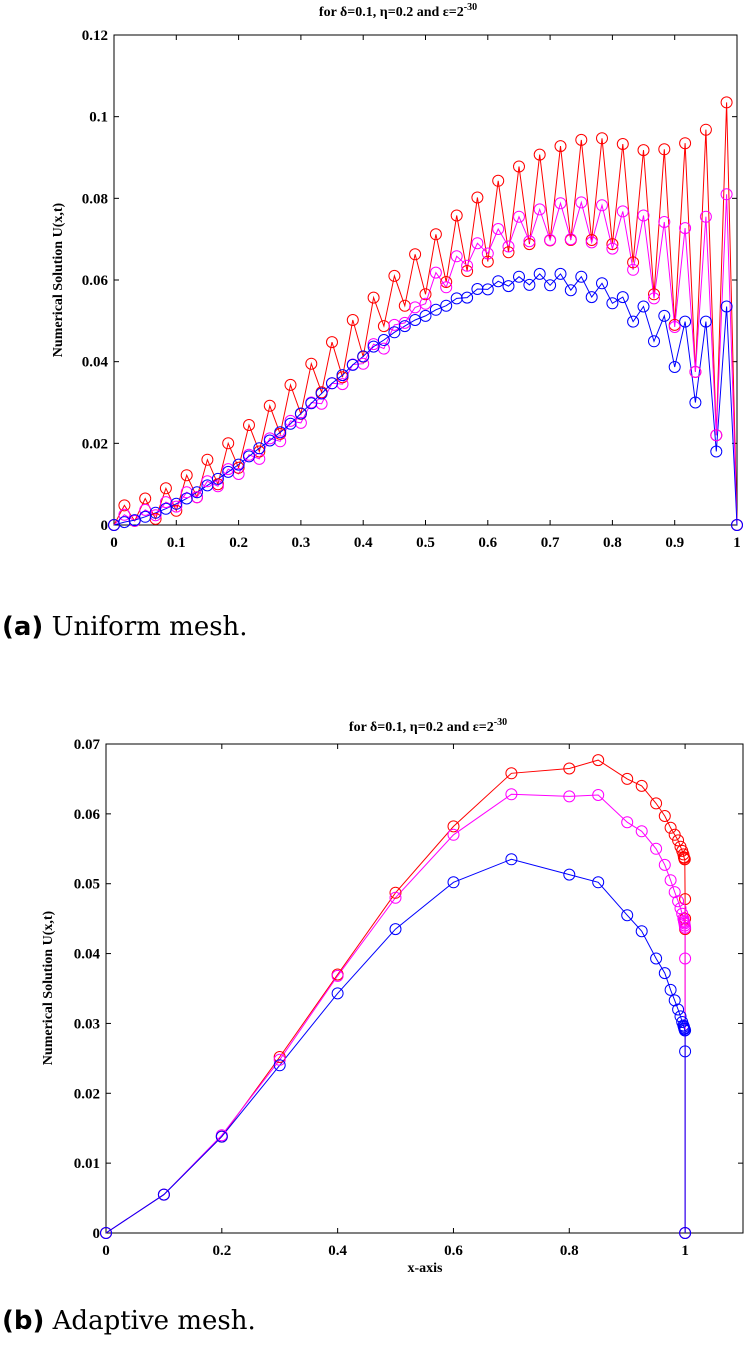 The height and width of the screenshot is (1354, 746). What do you see at coordinates (176, 543) in the screenshot?
I see `x-tick-label: 0.1` at bounding box center [176, 543].